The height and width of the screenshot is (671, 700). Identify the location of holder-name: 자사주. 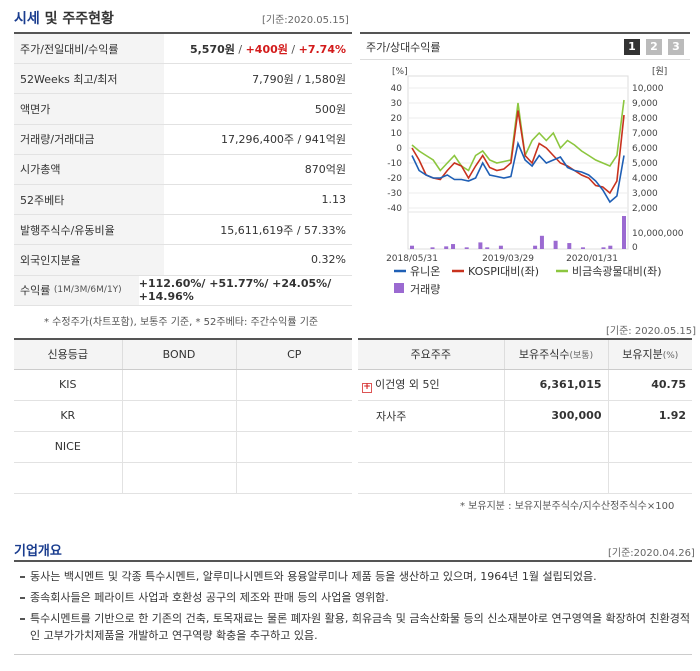
(431, 416).